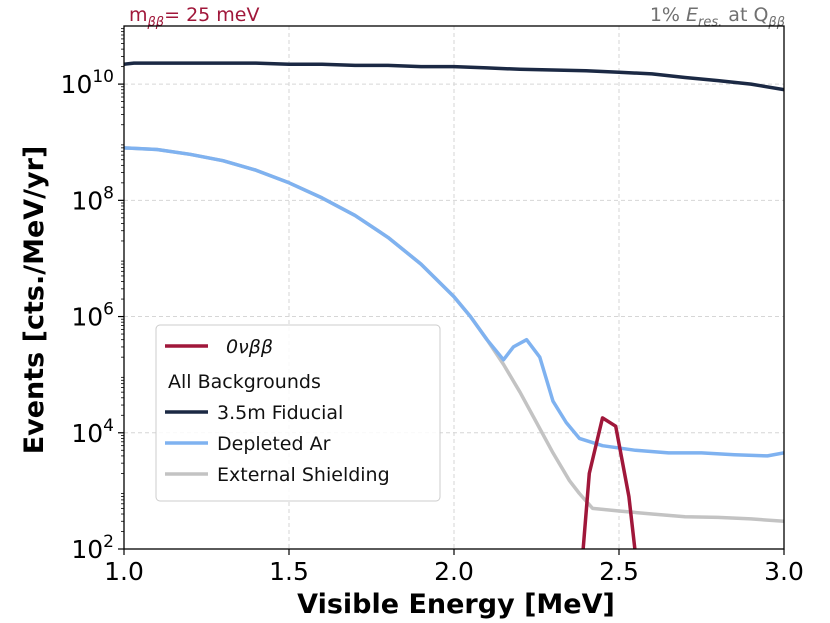 The image size is (830, 623). Describe the element at coordinates (211, 15) in the screenshot. I see `mbb-annotation-value: = 25 meV` at that location.